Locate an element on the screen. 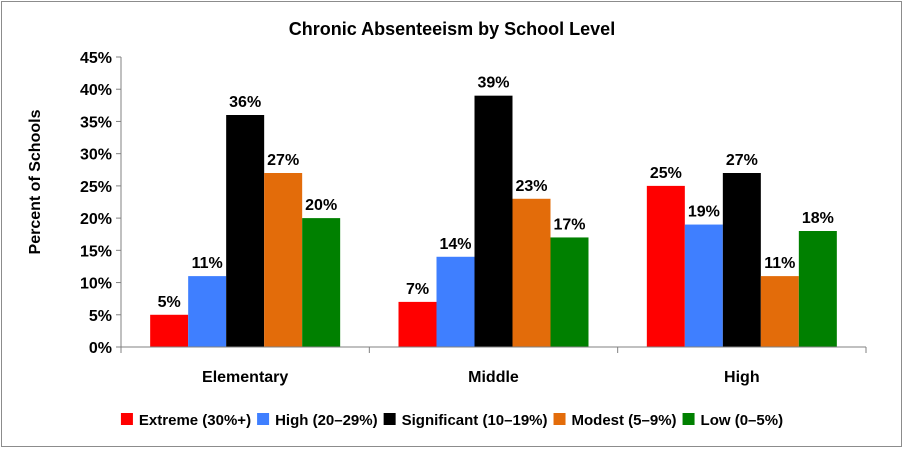 This screenshot has height=450, width=905. x-tick-label: Elementary is located at coordinates (245, 377).